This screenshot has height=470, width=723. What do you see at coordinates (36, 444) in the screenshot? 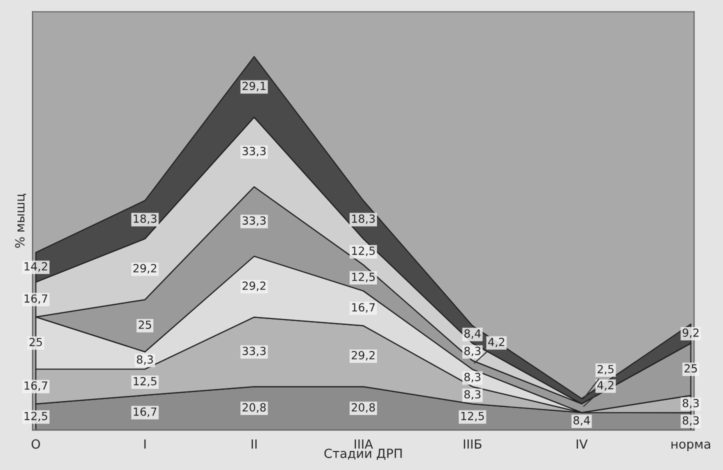
I see `x-tick-label: O` at bounding box center [36, 444].